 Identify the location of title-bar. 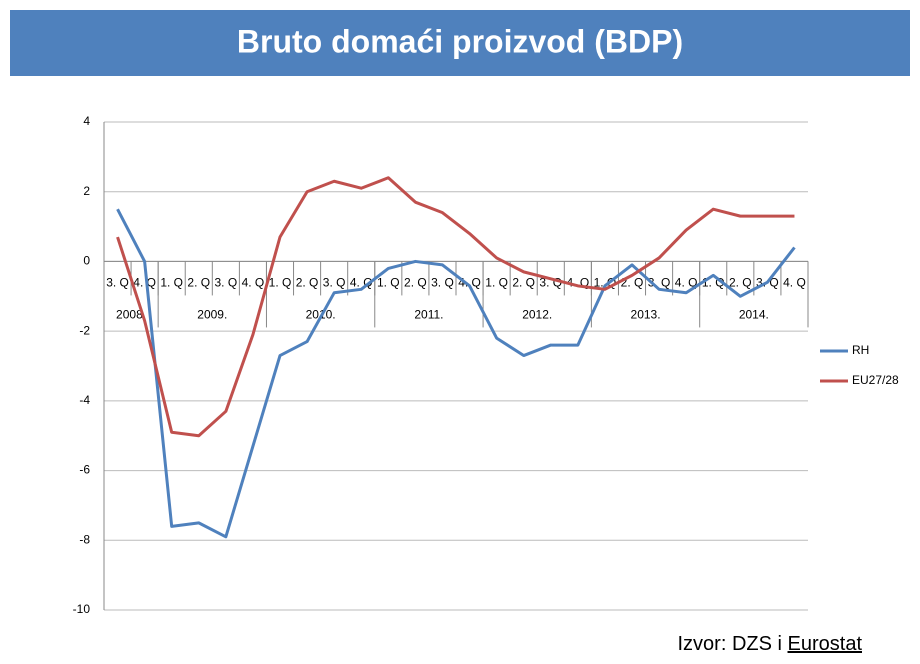
(460, 43).